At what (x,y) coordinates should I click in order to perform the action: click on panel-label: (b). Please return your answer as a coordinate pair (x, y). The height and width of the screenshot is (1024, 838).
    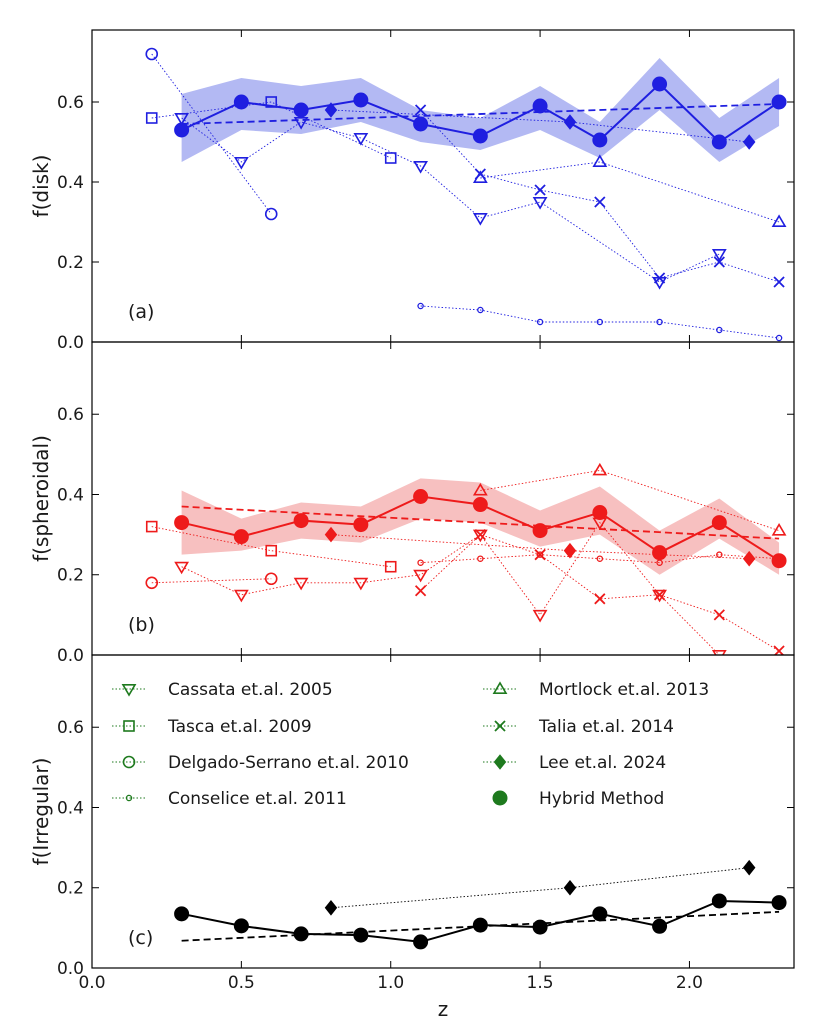
    Looking at the image, I should click on (141, 625).